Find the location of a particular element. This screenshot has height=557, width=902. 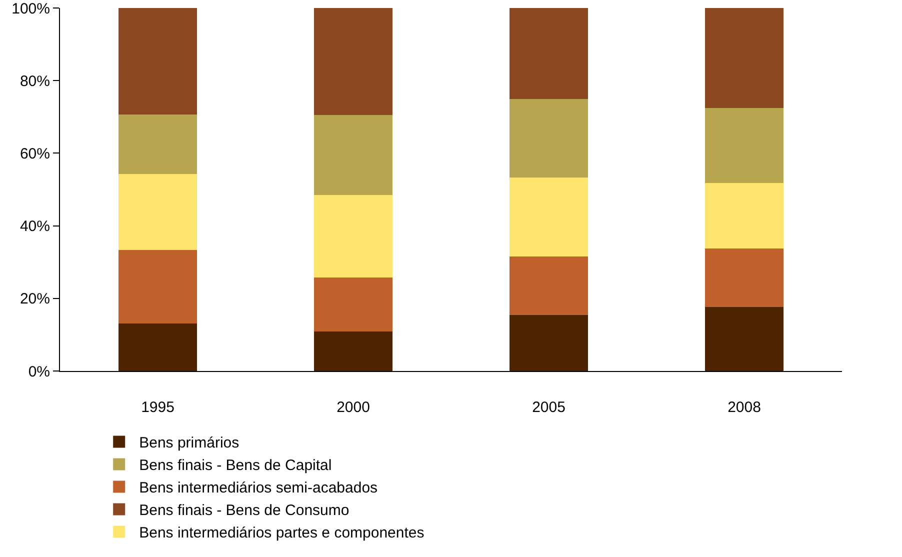

x-tick-label: 2005 is located at coordinates (549, 407).